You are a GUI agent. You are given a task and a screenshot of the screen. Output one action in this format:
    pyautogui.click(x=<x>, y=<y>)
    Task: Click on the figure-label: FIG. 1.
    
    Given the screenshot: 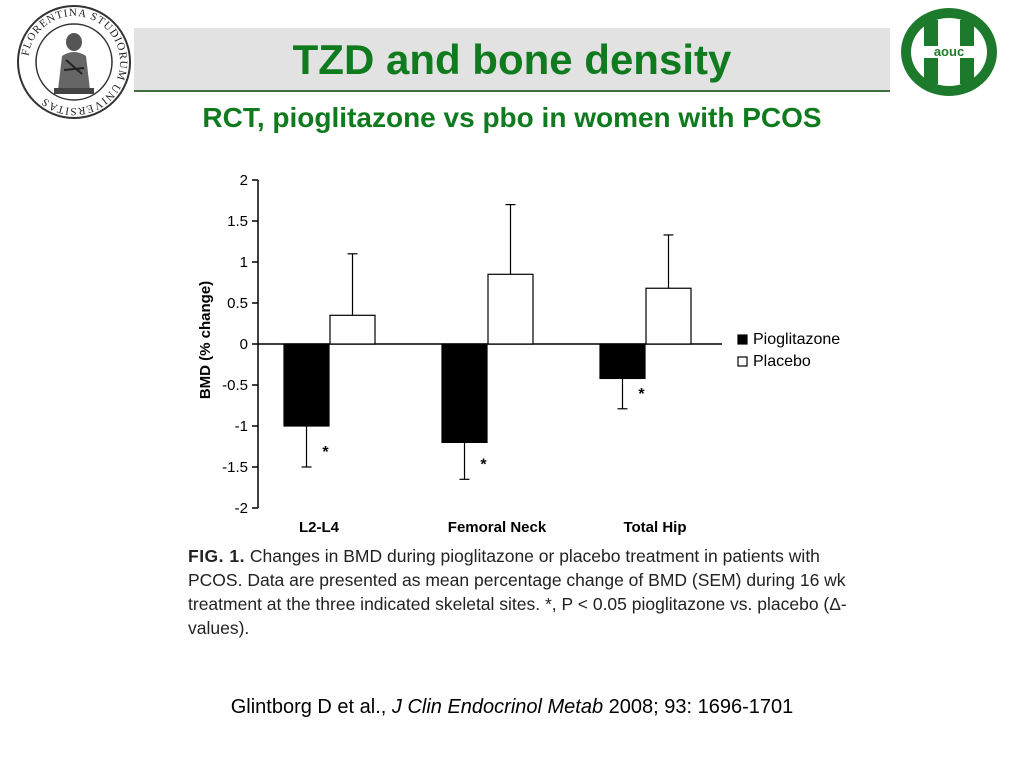 What is the action you would take?
    pyautogui.click(x=216, y=556)
    